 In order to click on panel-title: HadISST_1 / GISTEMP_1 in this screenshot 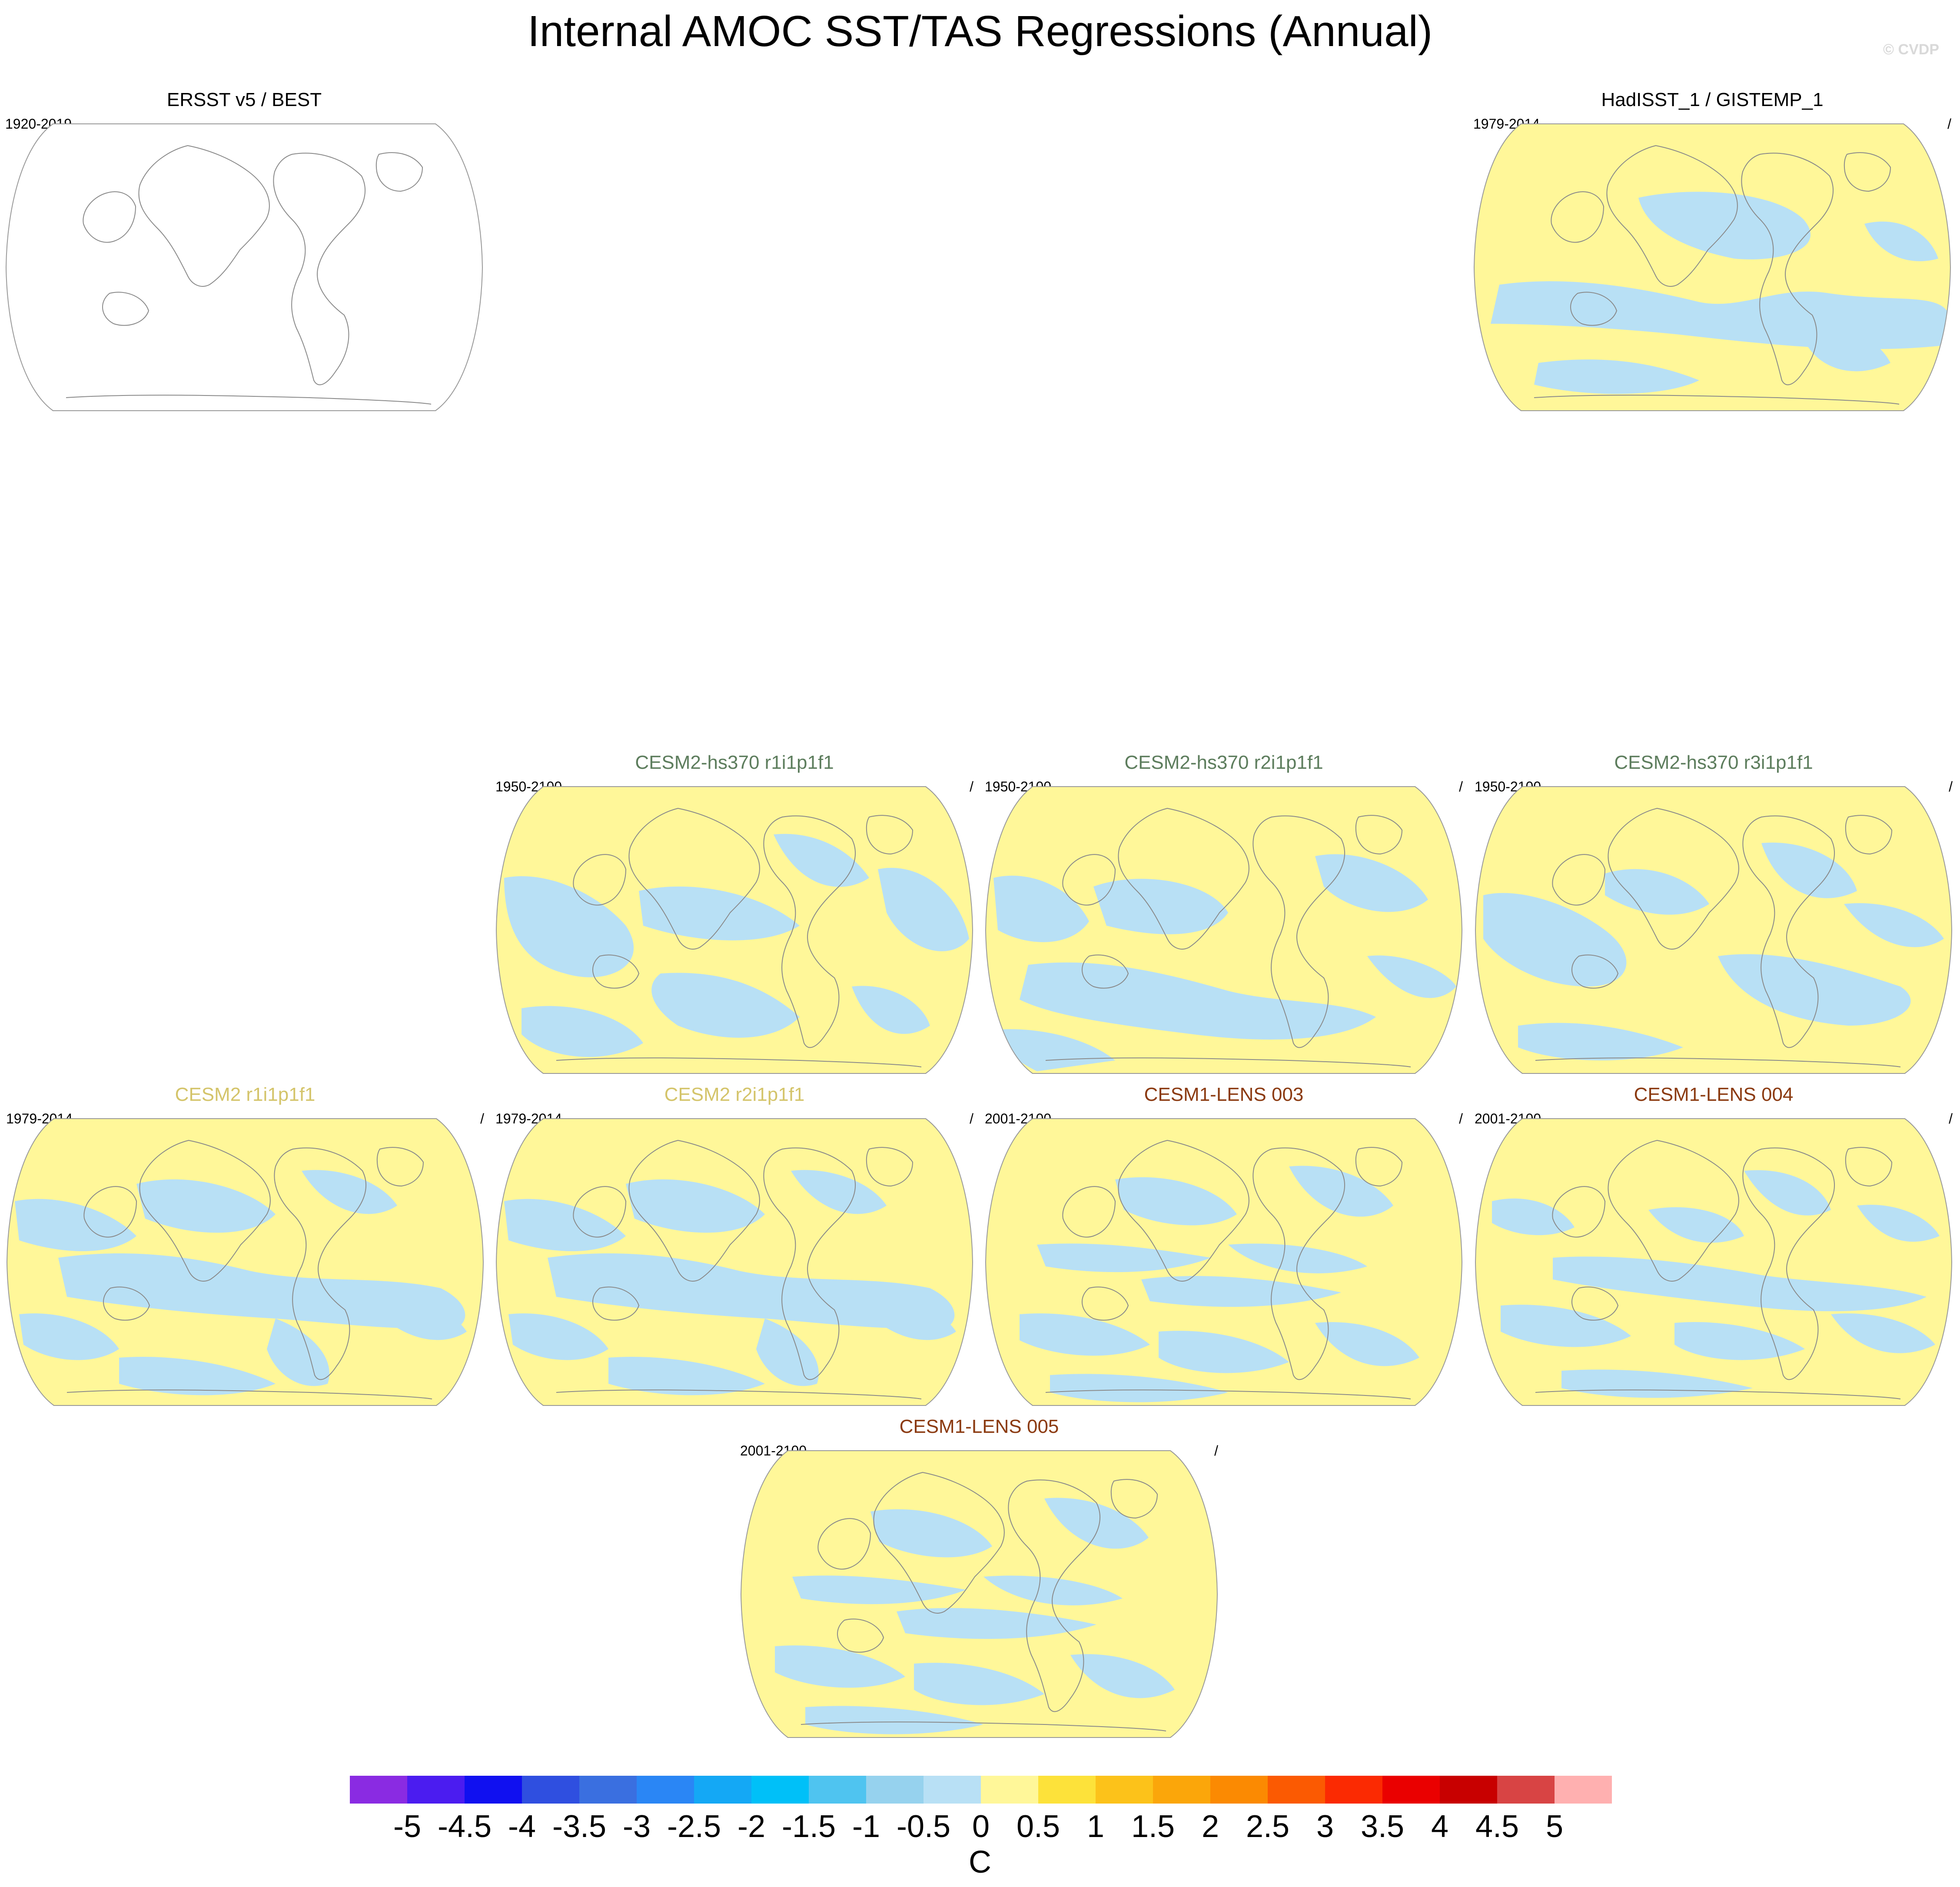, I will do `click(1712, 99)`.